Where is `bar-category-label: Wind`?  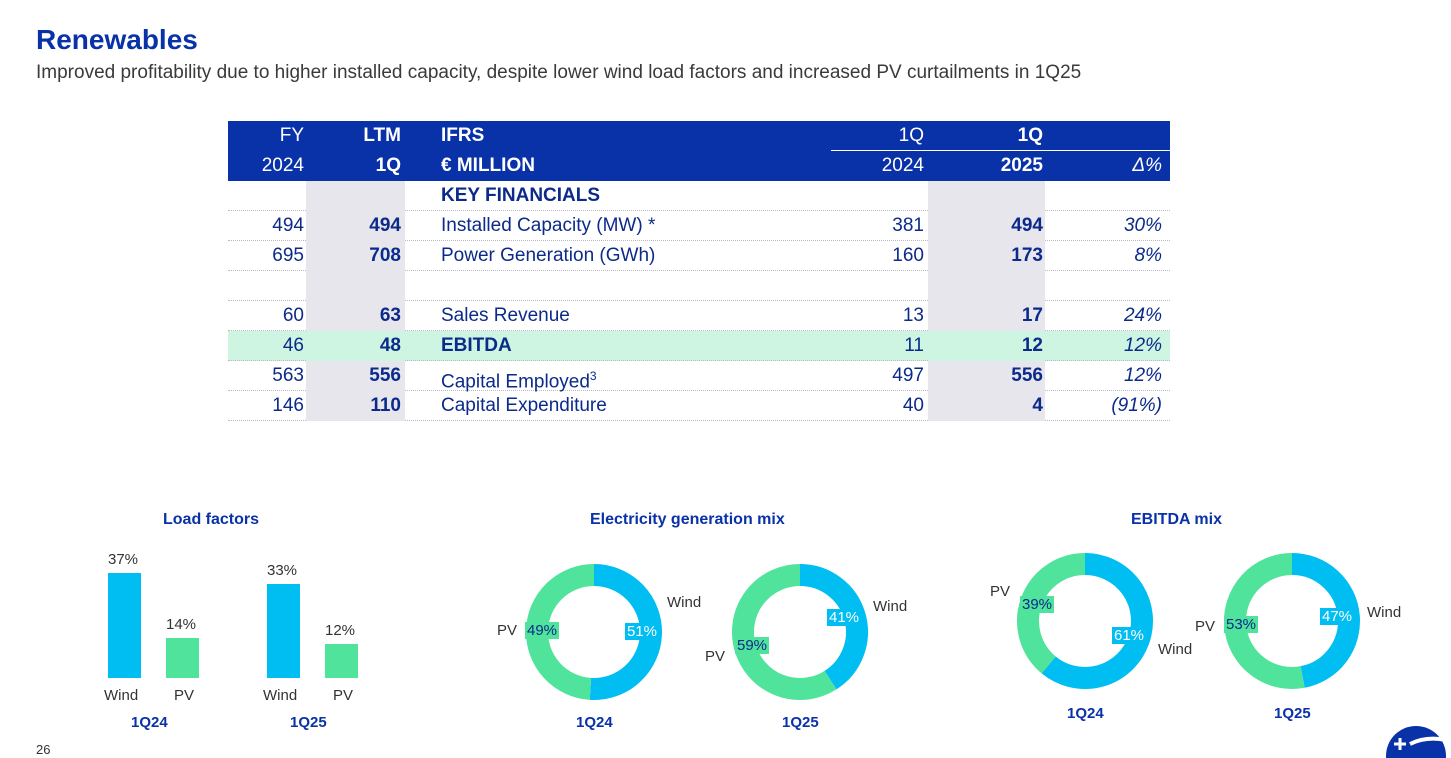 bar-category-label: Wind is located at coordinates (121, 695).